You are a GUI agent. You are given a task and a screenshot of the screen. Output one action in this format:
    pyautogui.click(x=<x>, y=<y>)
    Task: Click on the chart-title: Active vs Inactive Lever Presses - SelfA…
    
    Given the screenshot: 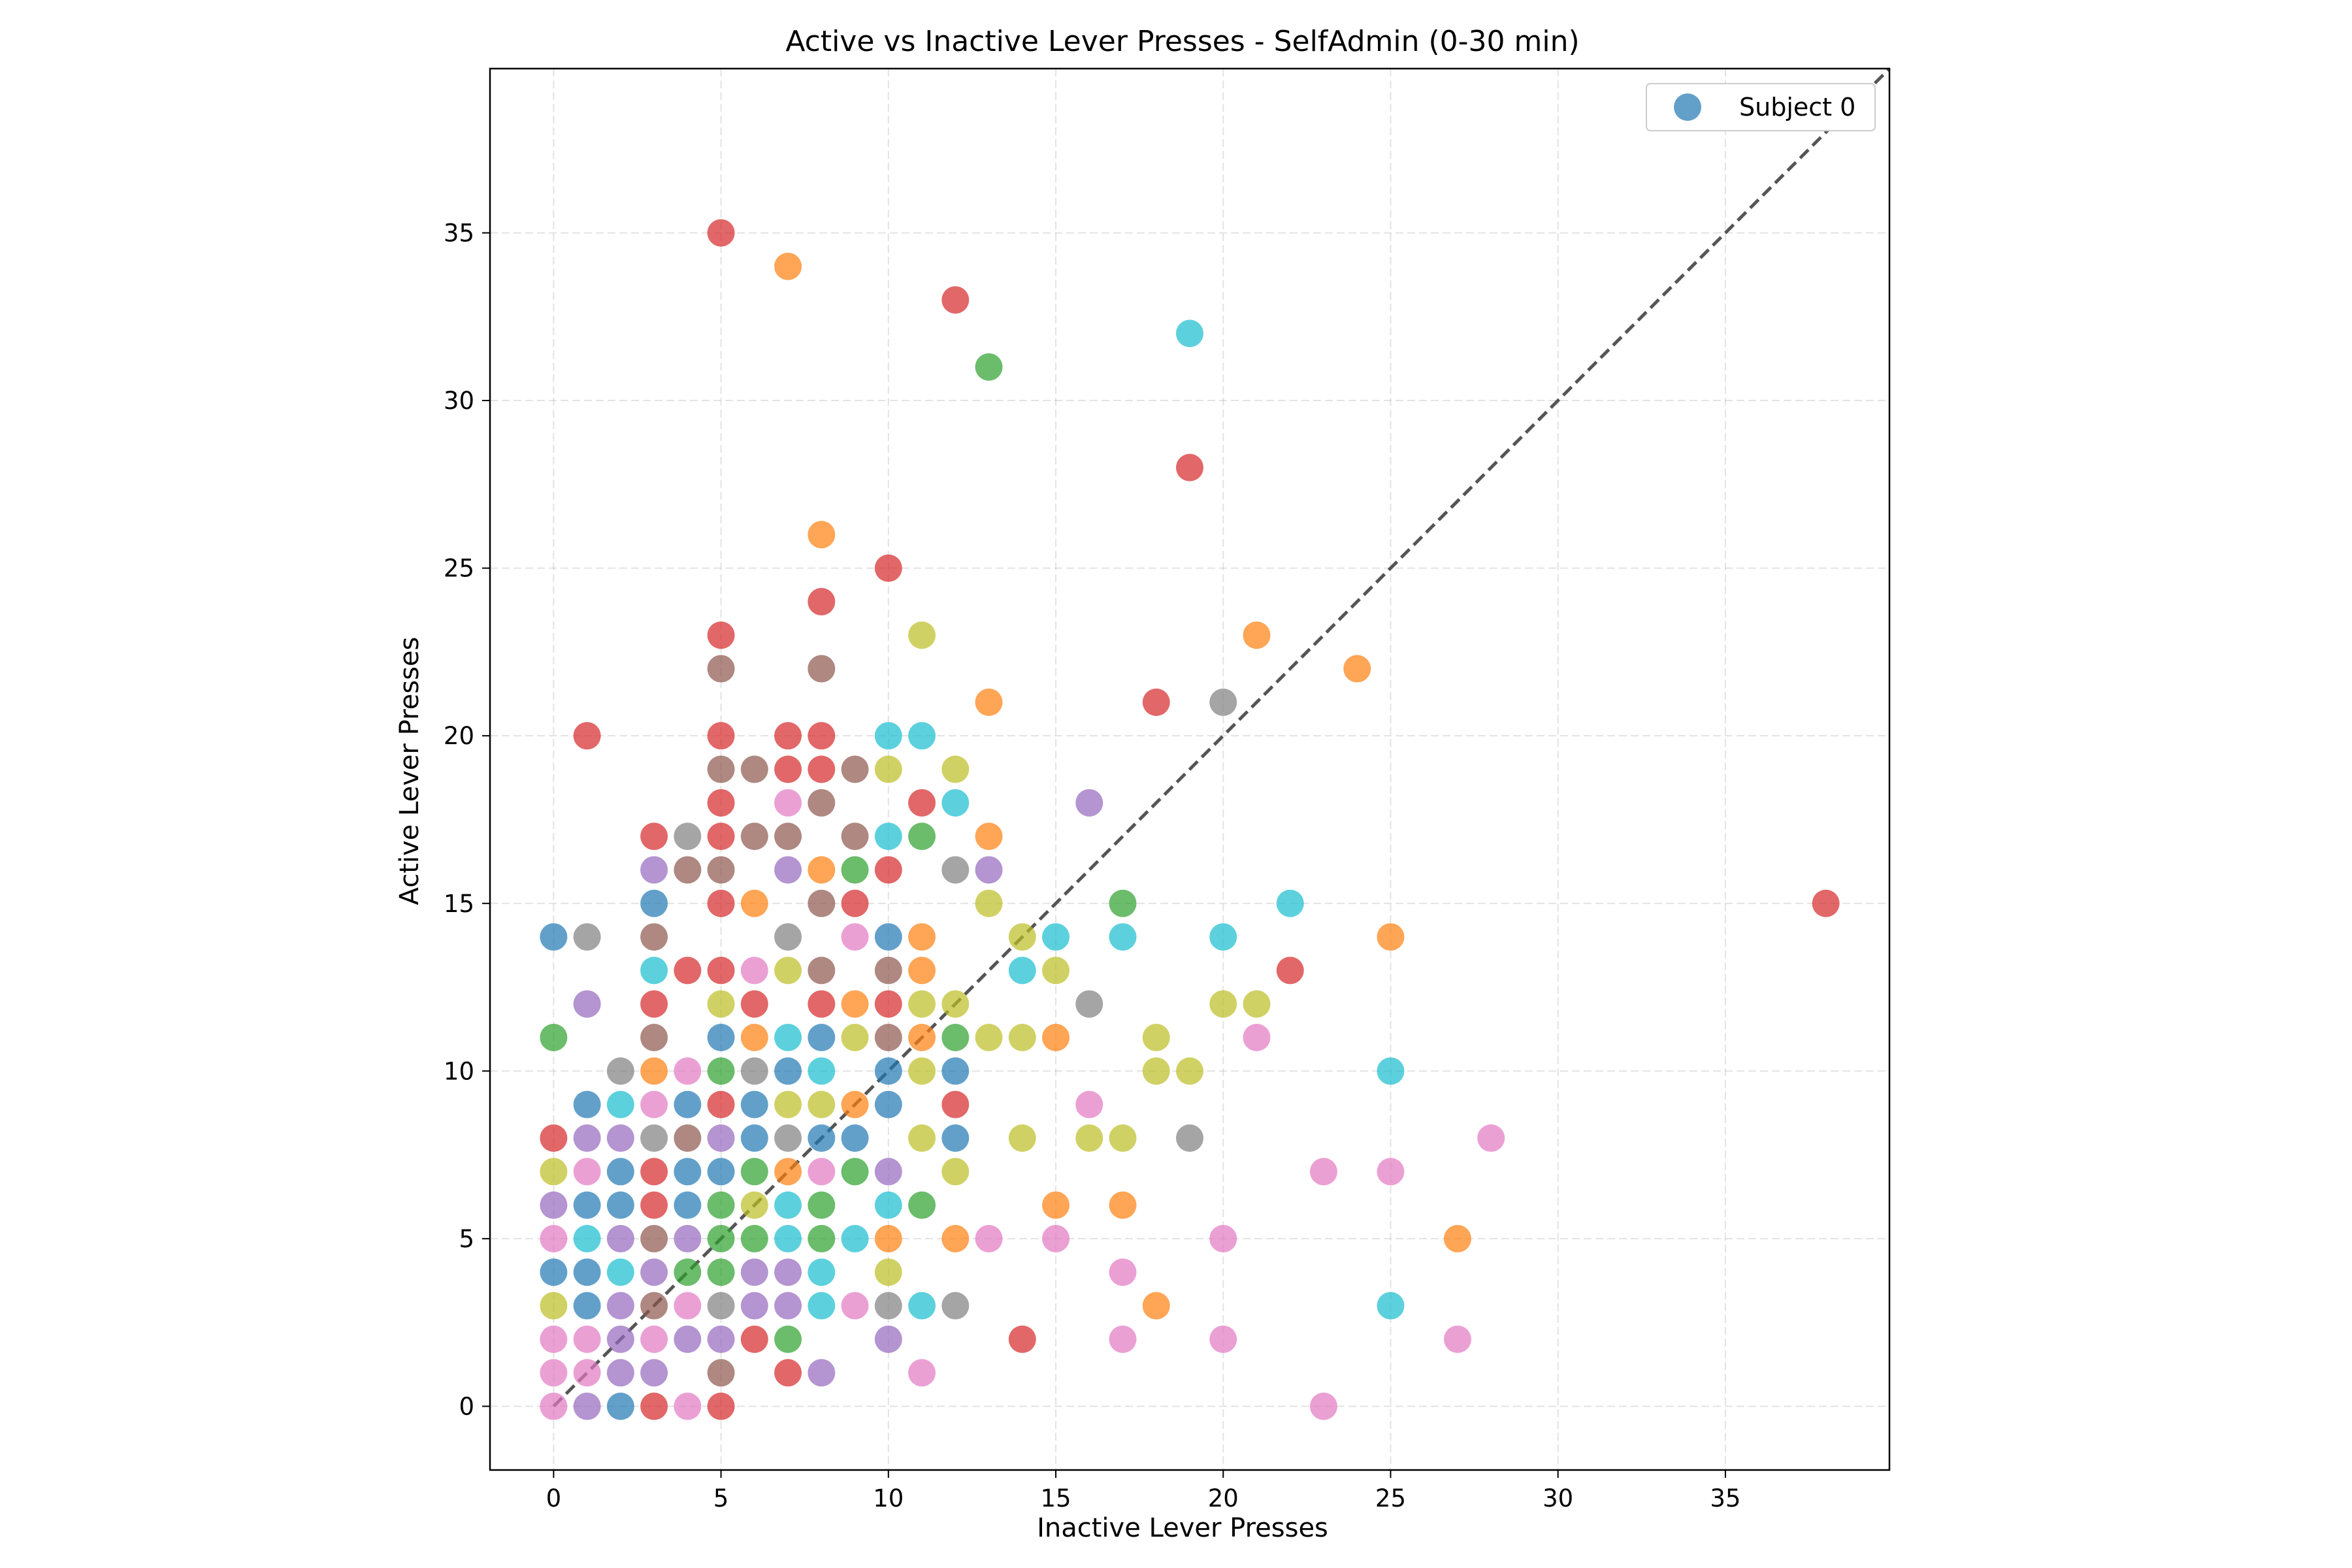 What is the action you would take?
    pyautogui.click(x=1182, y=41)
    